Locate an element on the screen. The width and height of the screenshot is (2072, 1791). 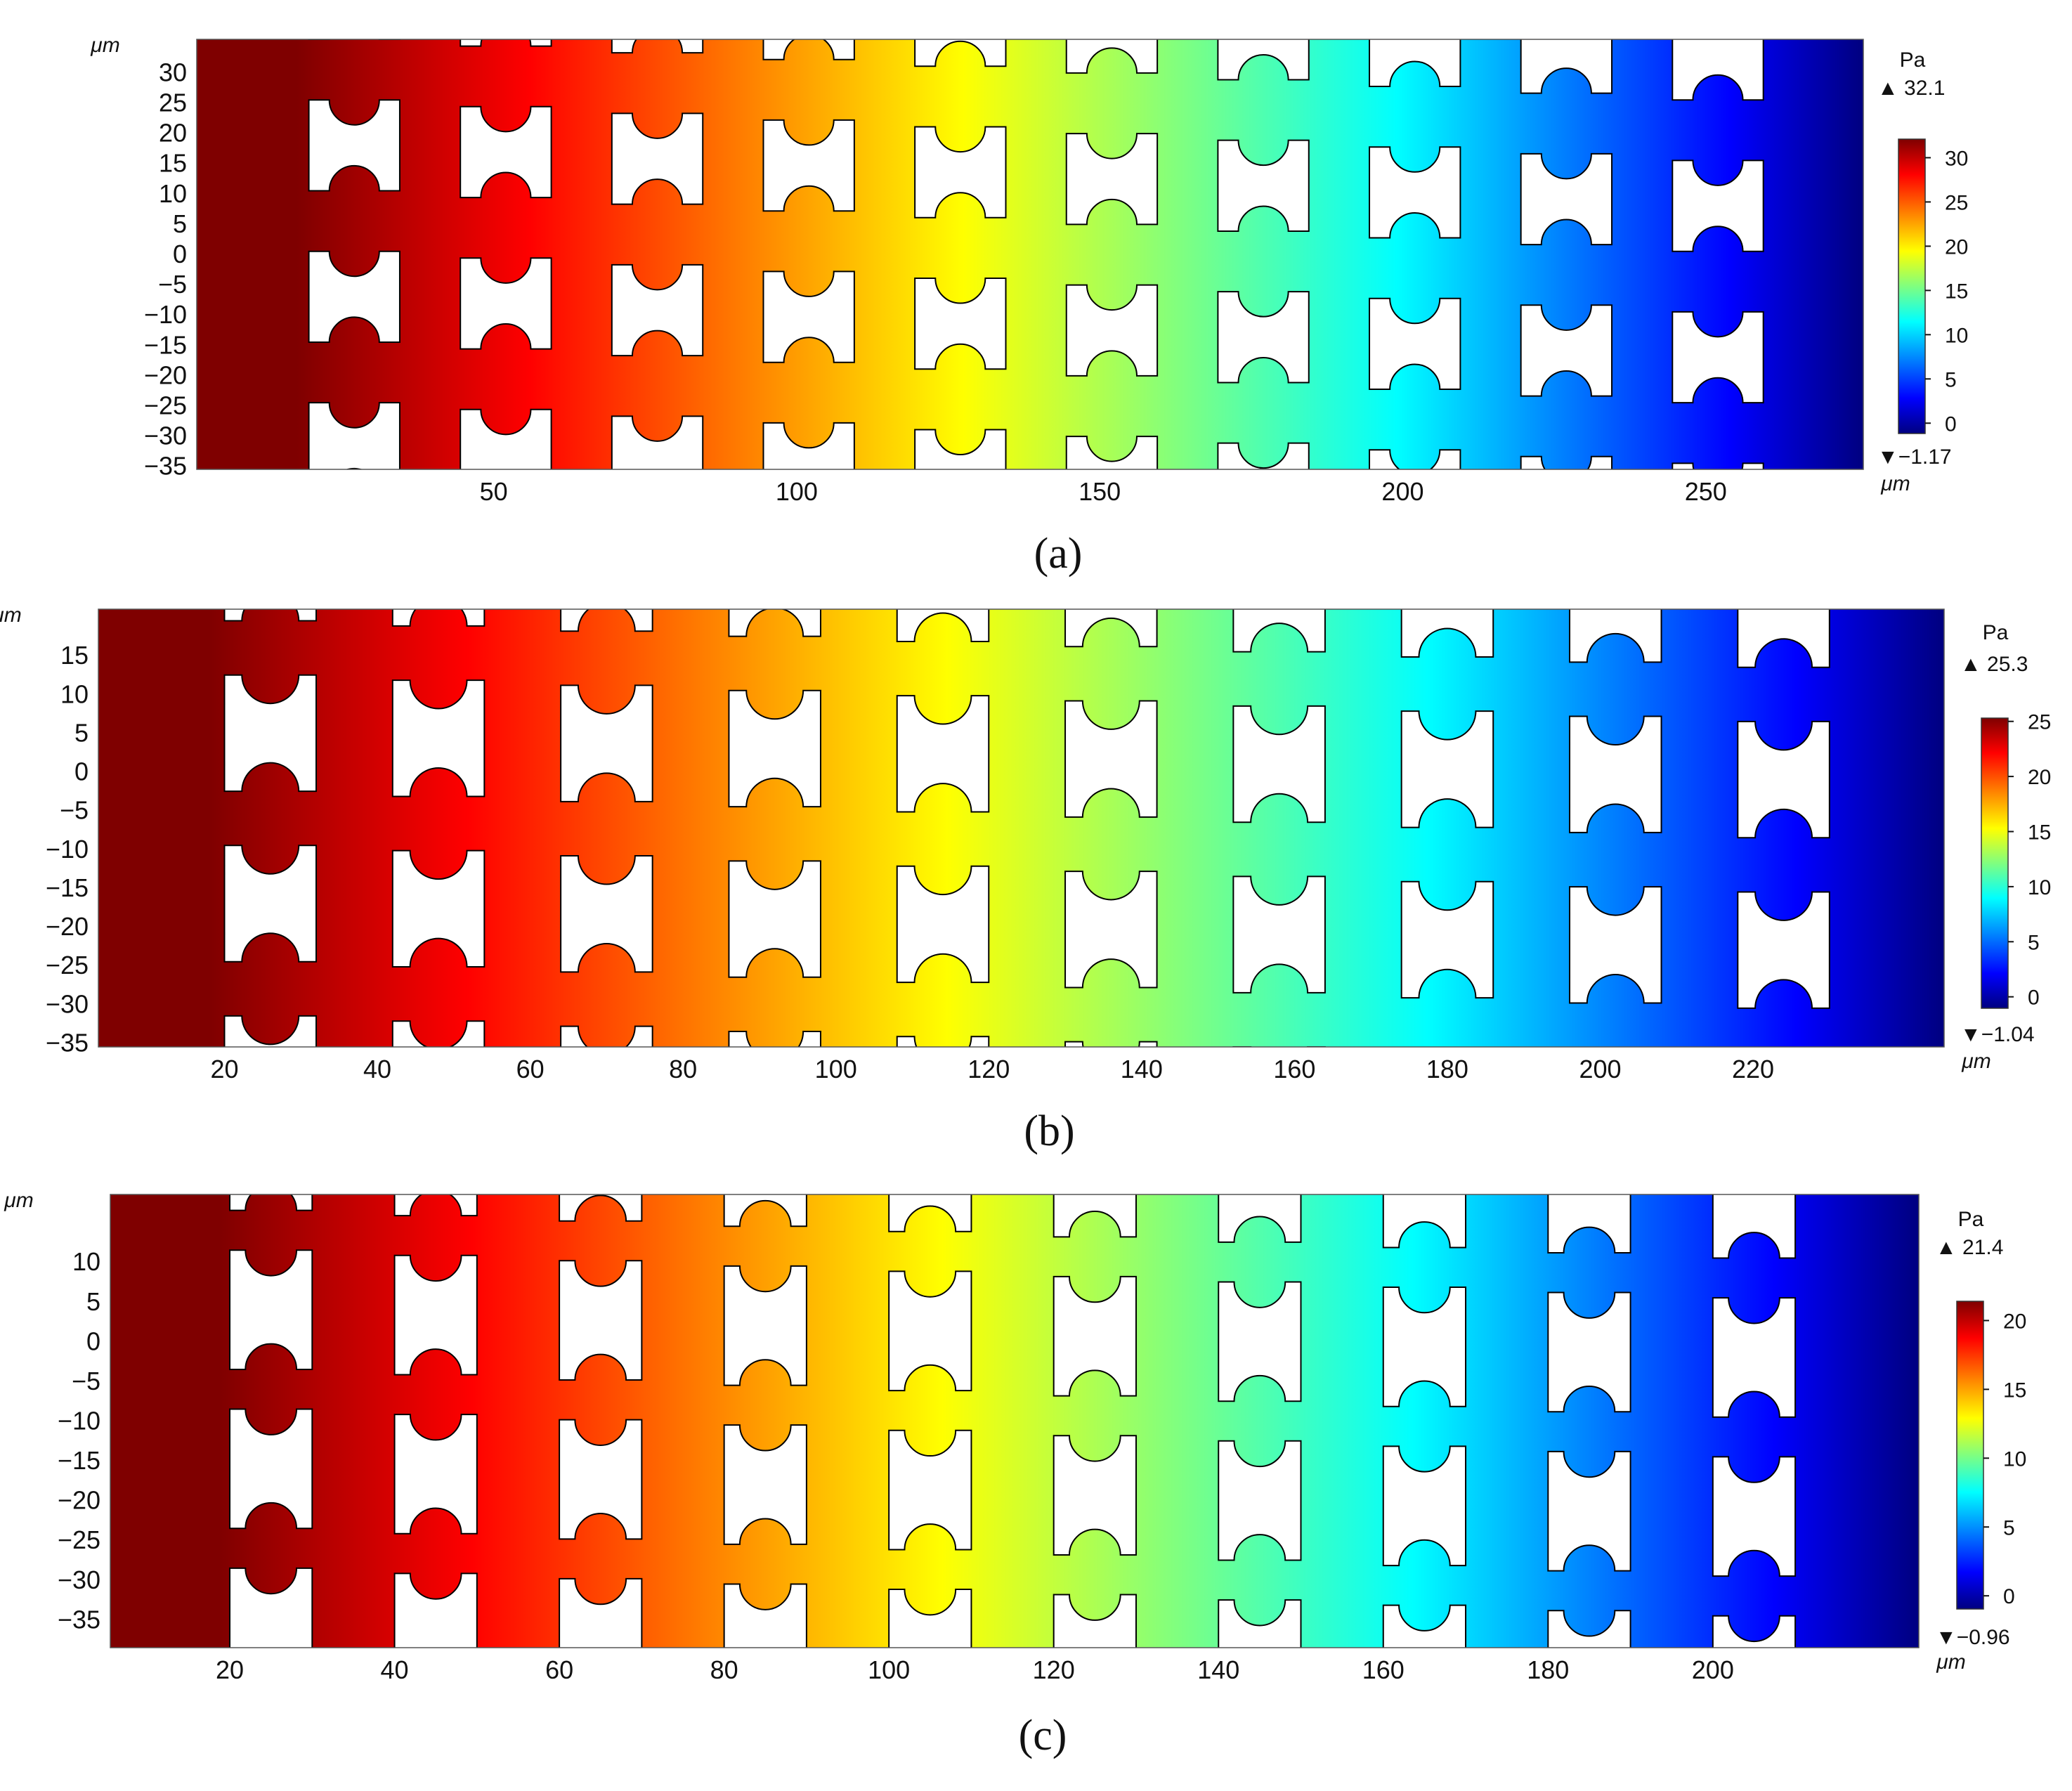
y-tick-label: −5 is located at coordinates (74, 810).